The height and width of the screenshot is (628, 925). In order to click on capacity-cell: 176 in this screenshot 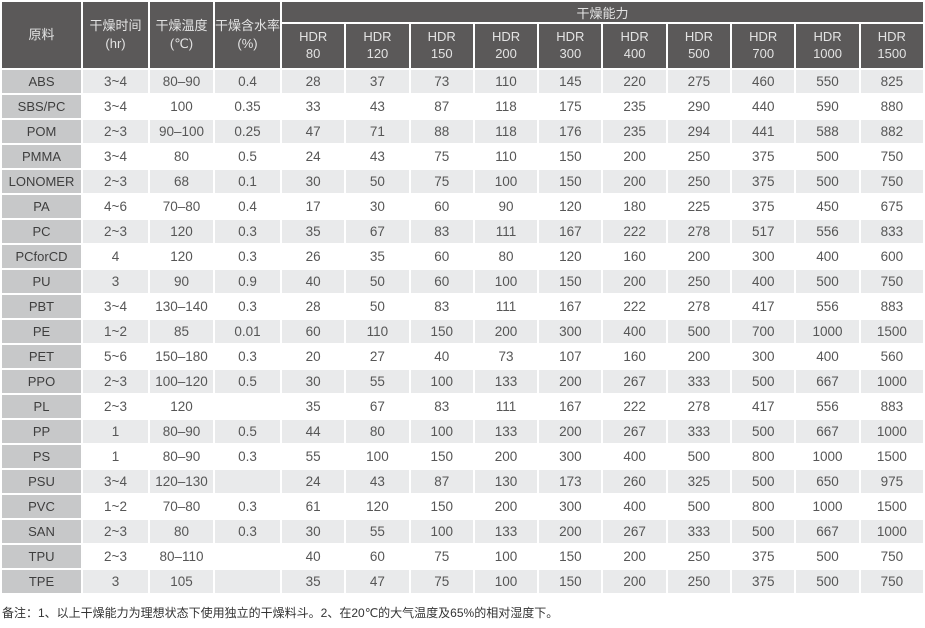, I will do `click(570, 131)`.